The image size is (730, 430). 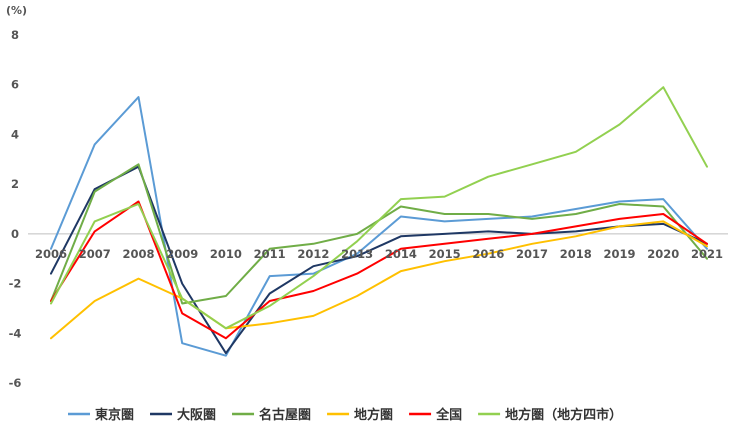 What do you see at coordinates (51, 254) in the screenshot?
I see `x-tick-label: 2006` at bounding box center [51, 254].